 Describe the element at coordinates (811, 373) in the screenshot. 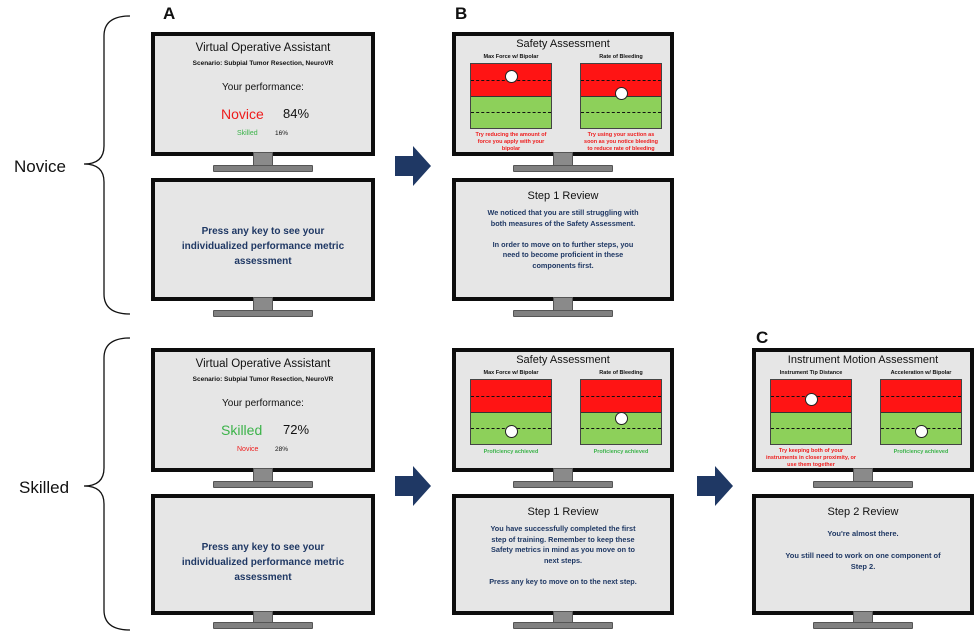

I see `gauge-1-label: Instrument Tip Distance` at that location.